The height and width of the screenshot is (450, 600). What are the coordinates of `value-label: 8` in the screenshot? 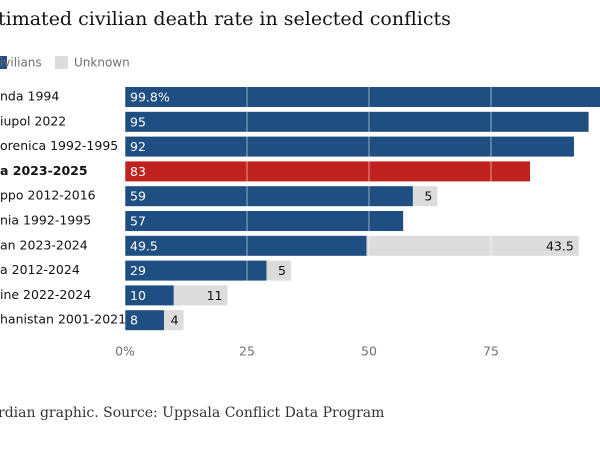 It's located at (134, 320).